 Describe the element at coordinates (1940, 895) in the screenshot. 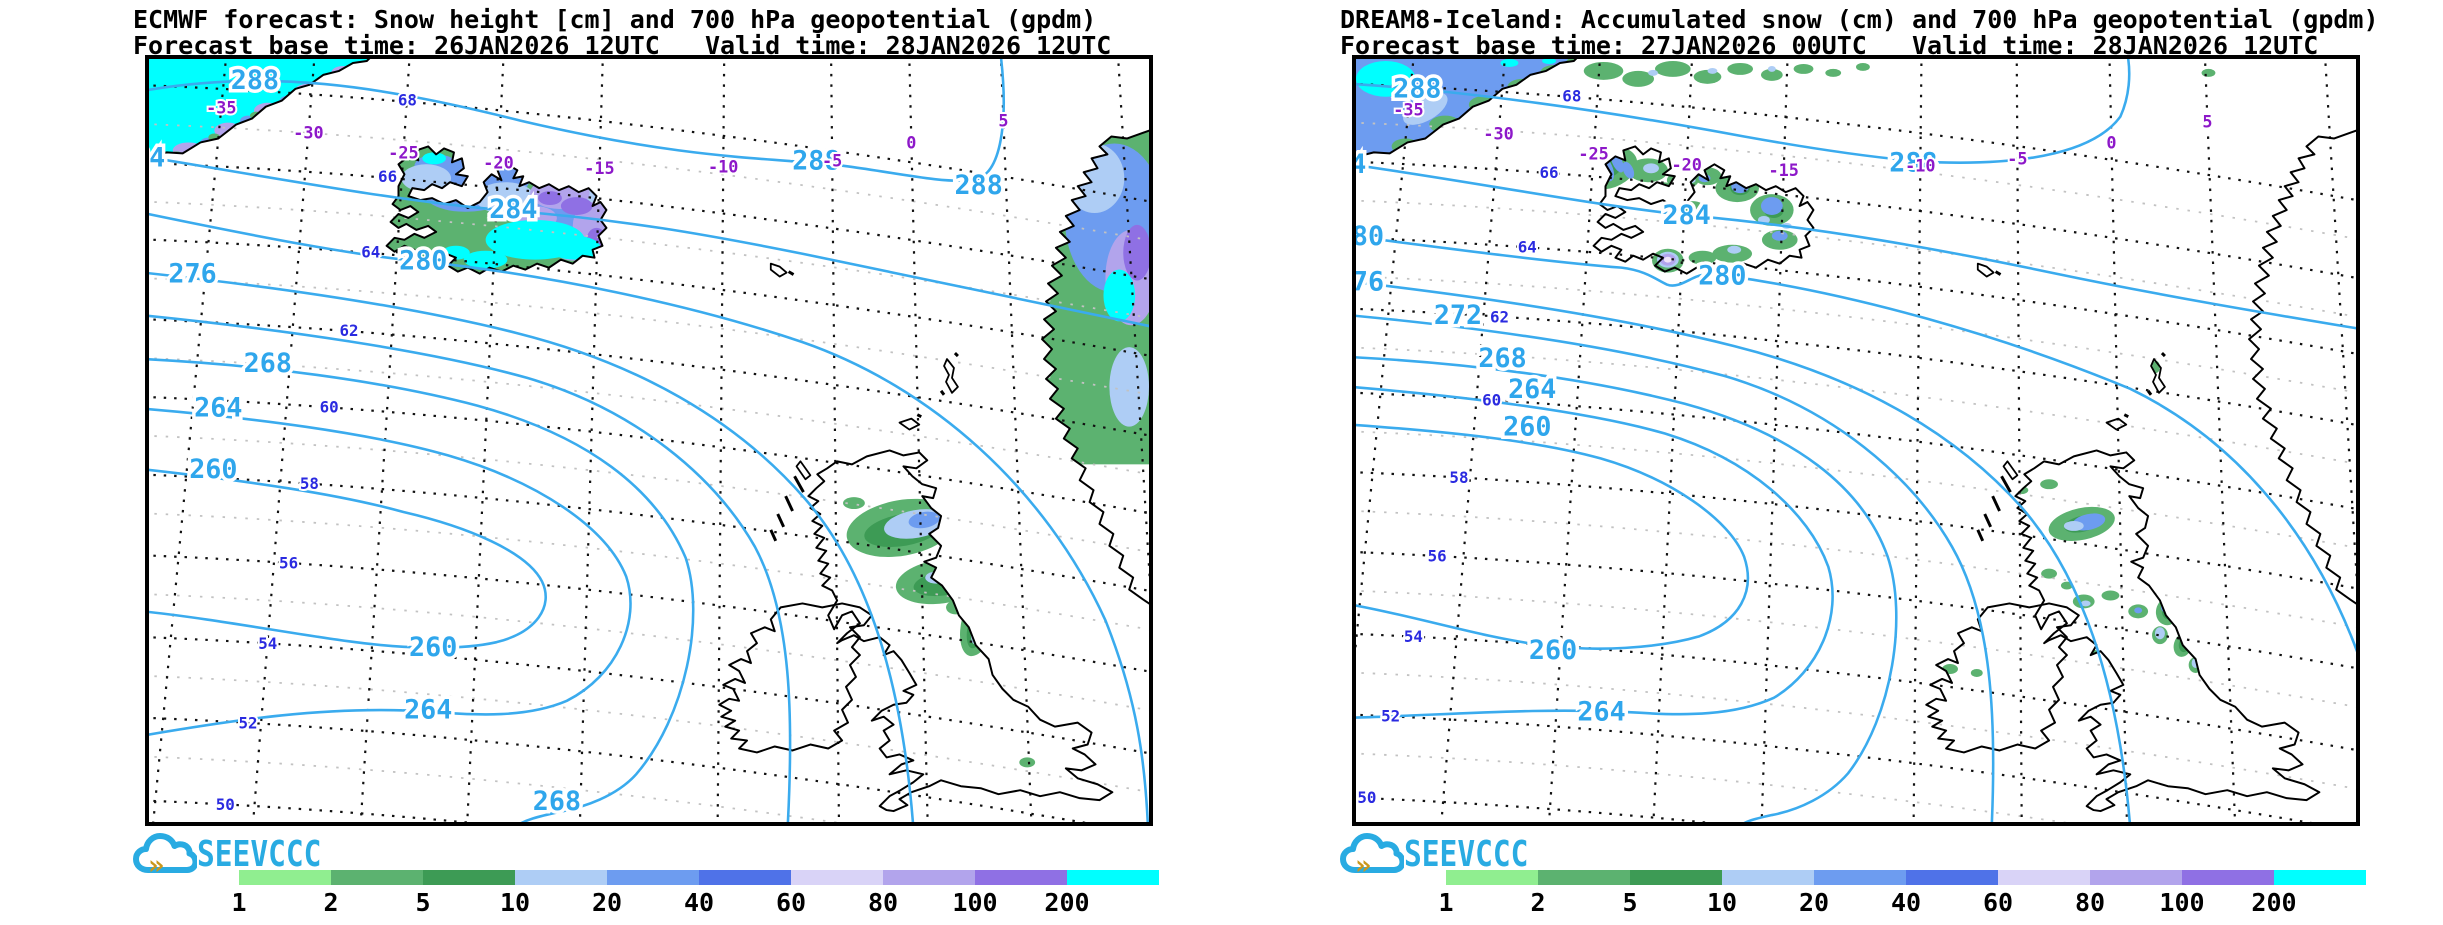

I see `snow-legend-dream8: 1 2 5 10 20 40 60 80 100 200` at that location.